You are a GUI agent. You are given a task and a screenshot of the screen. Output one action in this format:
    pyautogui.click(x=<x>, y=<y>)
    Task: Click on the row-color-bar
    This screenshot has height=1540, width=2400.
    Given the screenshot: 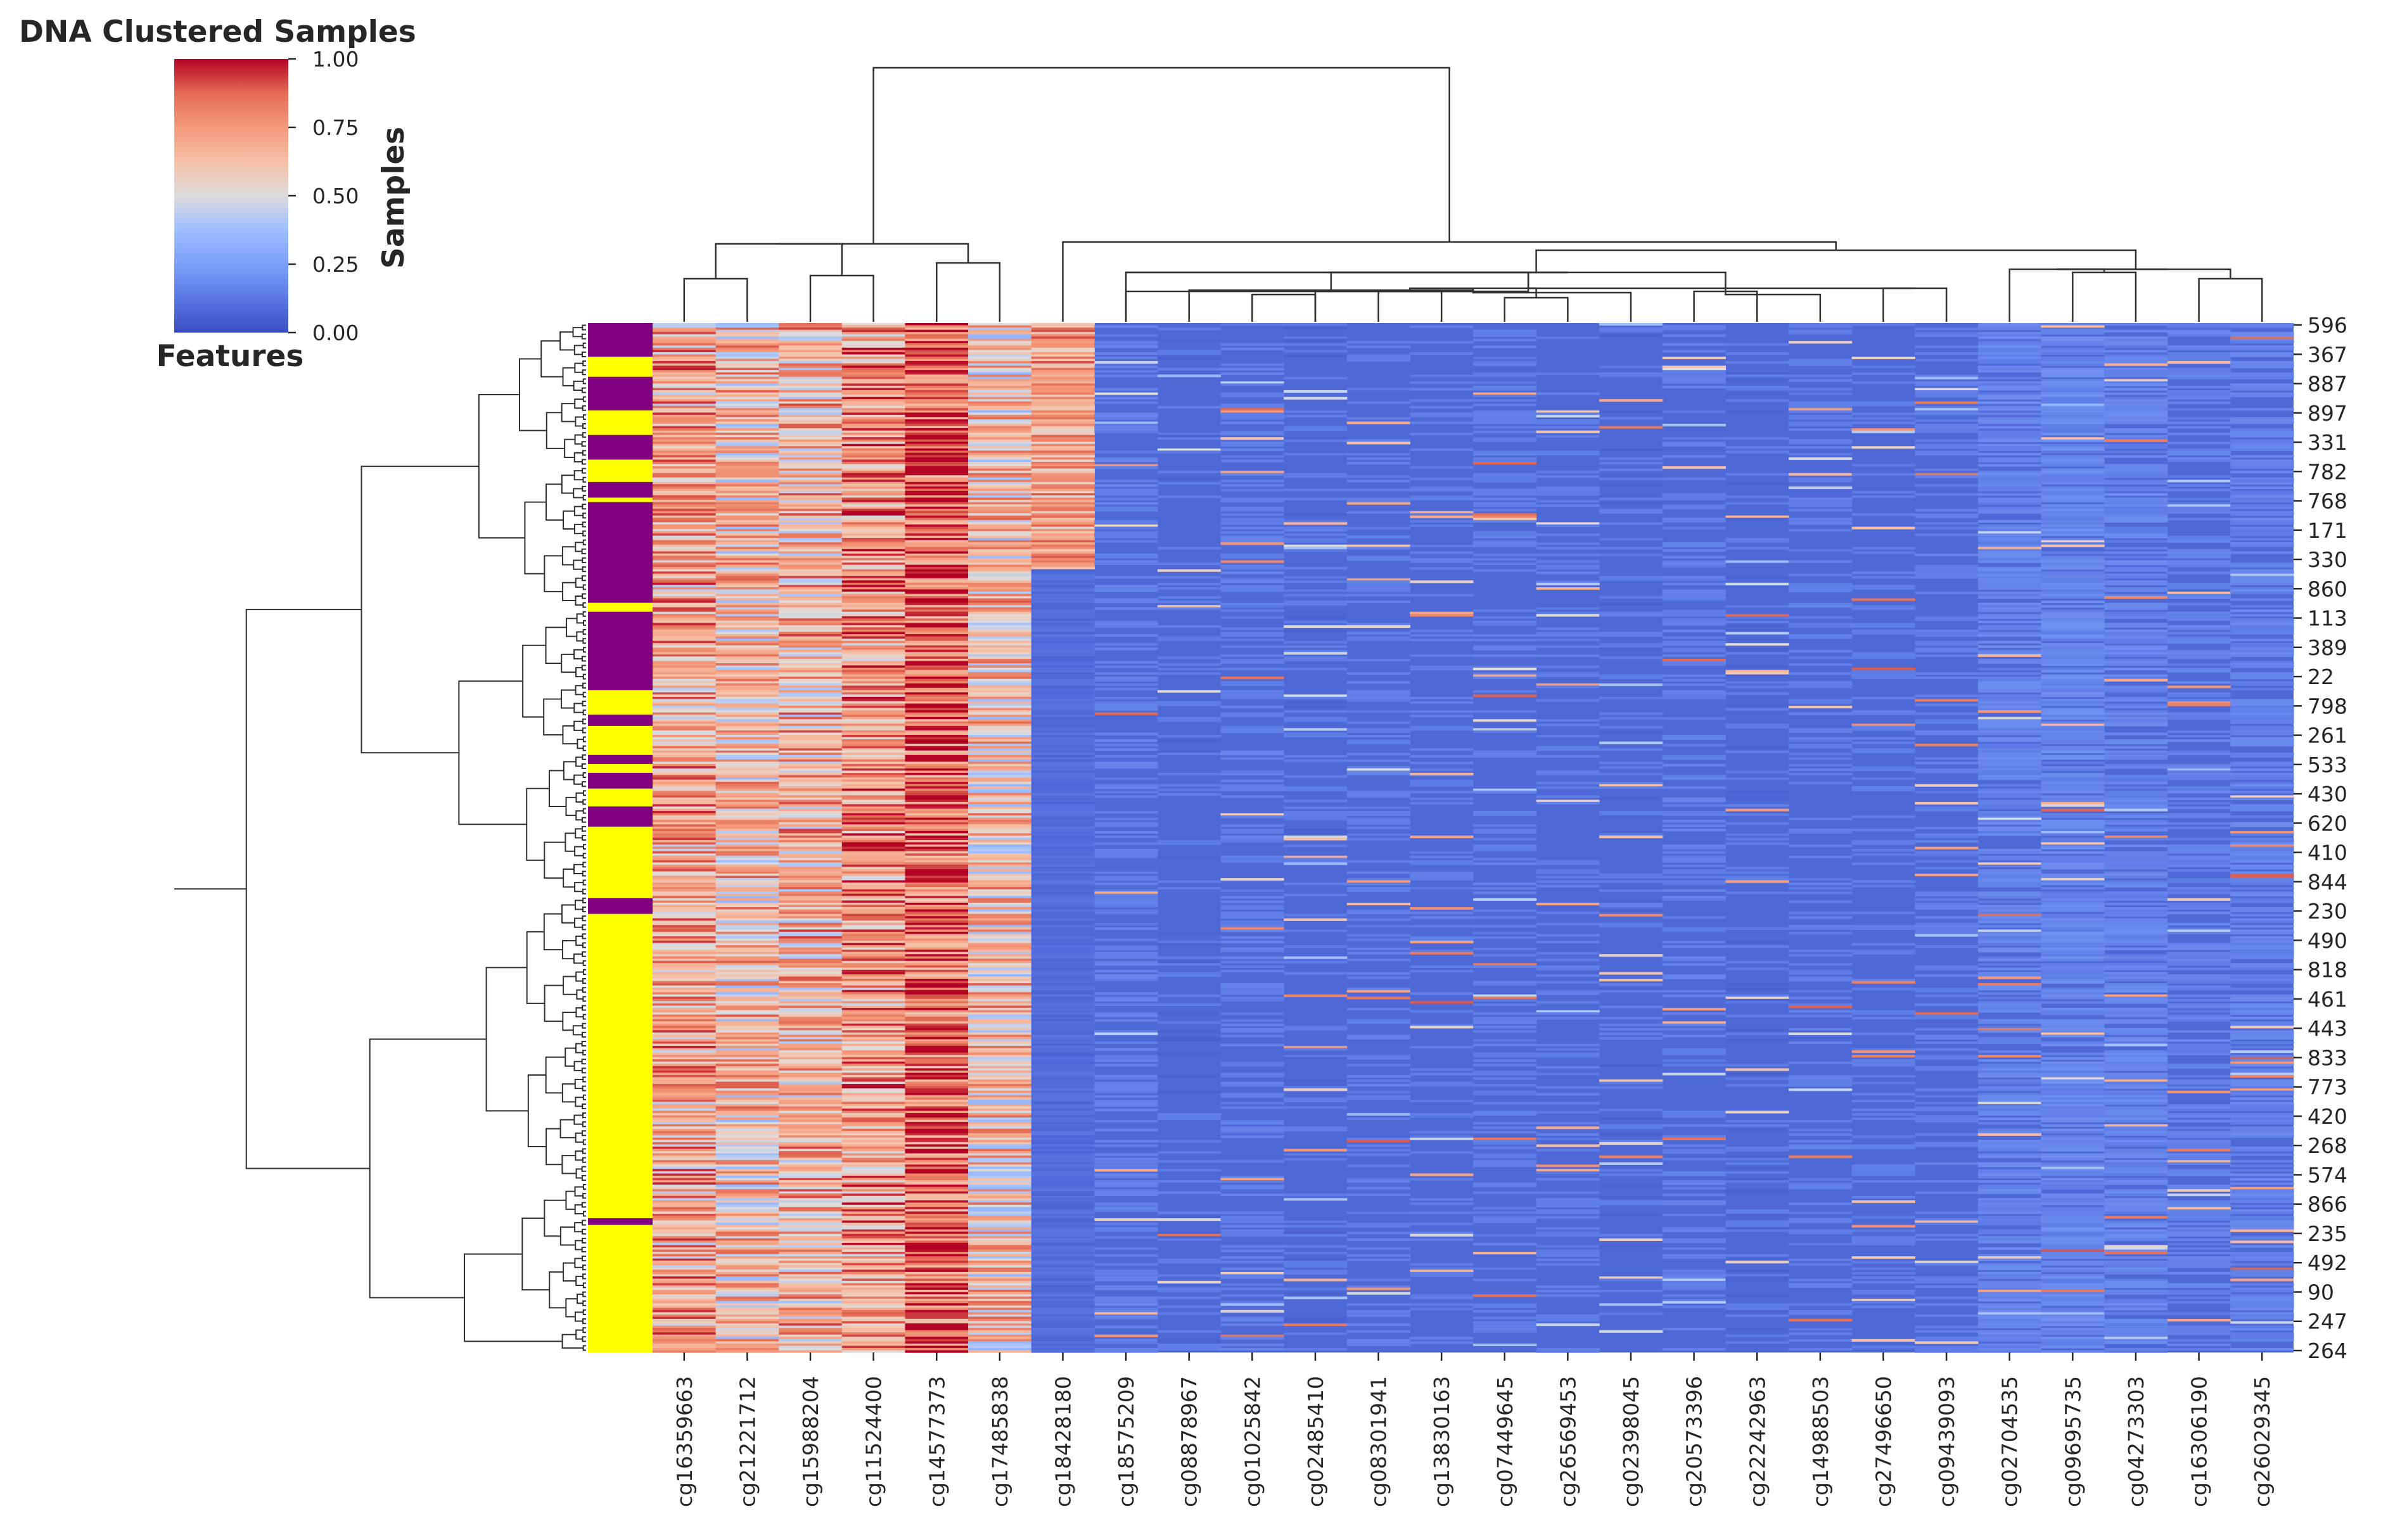 What is the action you would take?
    pyautogui.click(x=620, y=838)
    